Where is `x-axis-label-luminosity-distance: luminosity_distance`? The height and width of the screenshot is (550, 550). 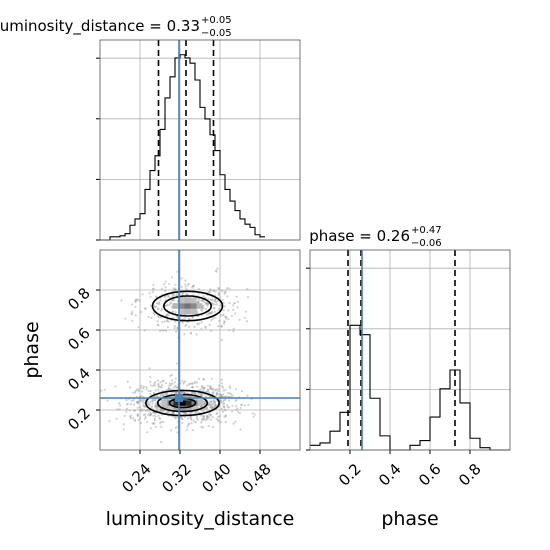
x-axis-label-luminosity-distance: luminosity_distance is located at coordinates (200, 519).